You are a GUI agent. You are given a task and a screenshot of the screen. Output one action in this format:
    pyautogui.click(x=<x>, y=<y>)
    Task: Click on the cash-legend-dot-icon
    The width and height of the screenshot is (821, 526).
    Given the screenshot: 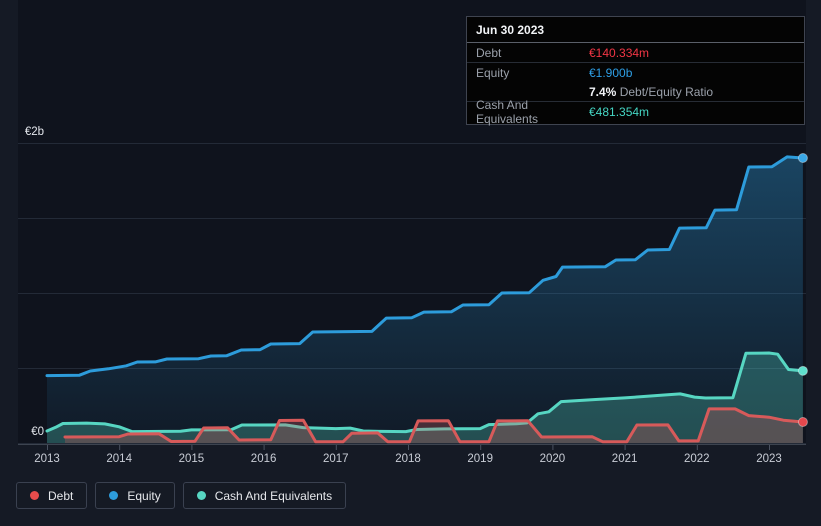 What is the action you would take?
    pyautogui.click(x=201, y=495)
    